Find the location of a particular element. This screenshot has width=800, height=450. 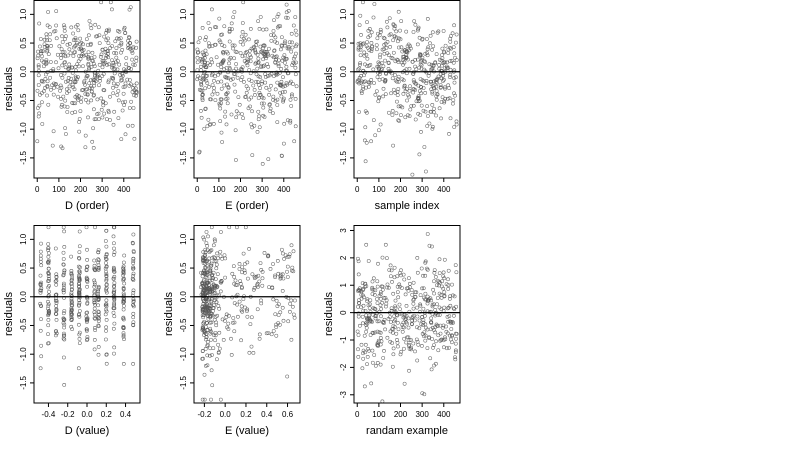

y-tick-label: 0.5 is located at coordinates (23, 268).